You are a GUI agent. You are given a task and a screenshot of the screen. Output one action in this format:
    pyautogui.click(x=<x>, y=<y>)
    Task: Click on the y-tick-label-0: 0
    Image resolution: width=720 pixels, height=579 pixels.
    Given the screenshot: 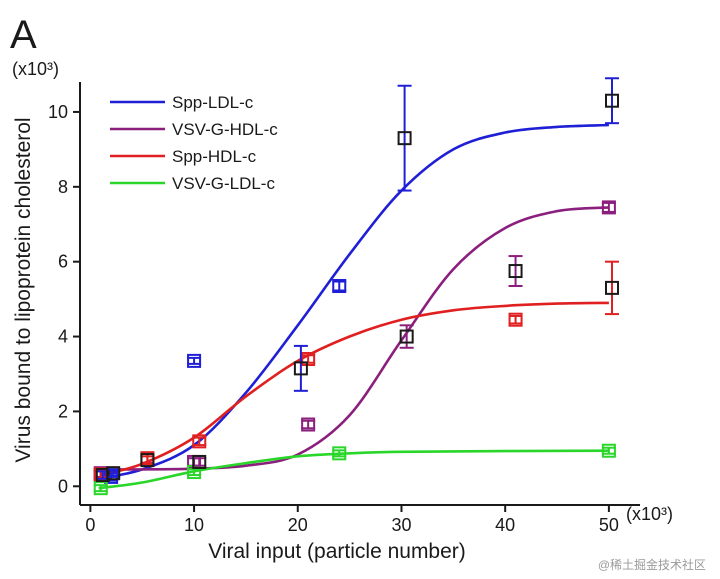 What is the action you would take?
    pyautogui.click(x=63, y=486)
    